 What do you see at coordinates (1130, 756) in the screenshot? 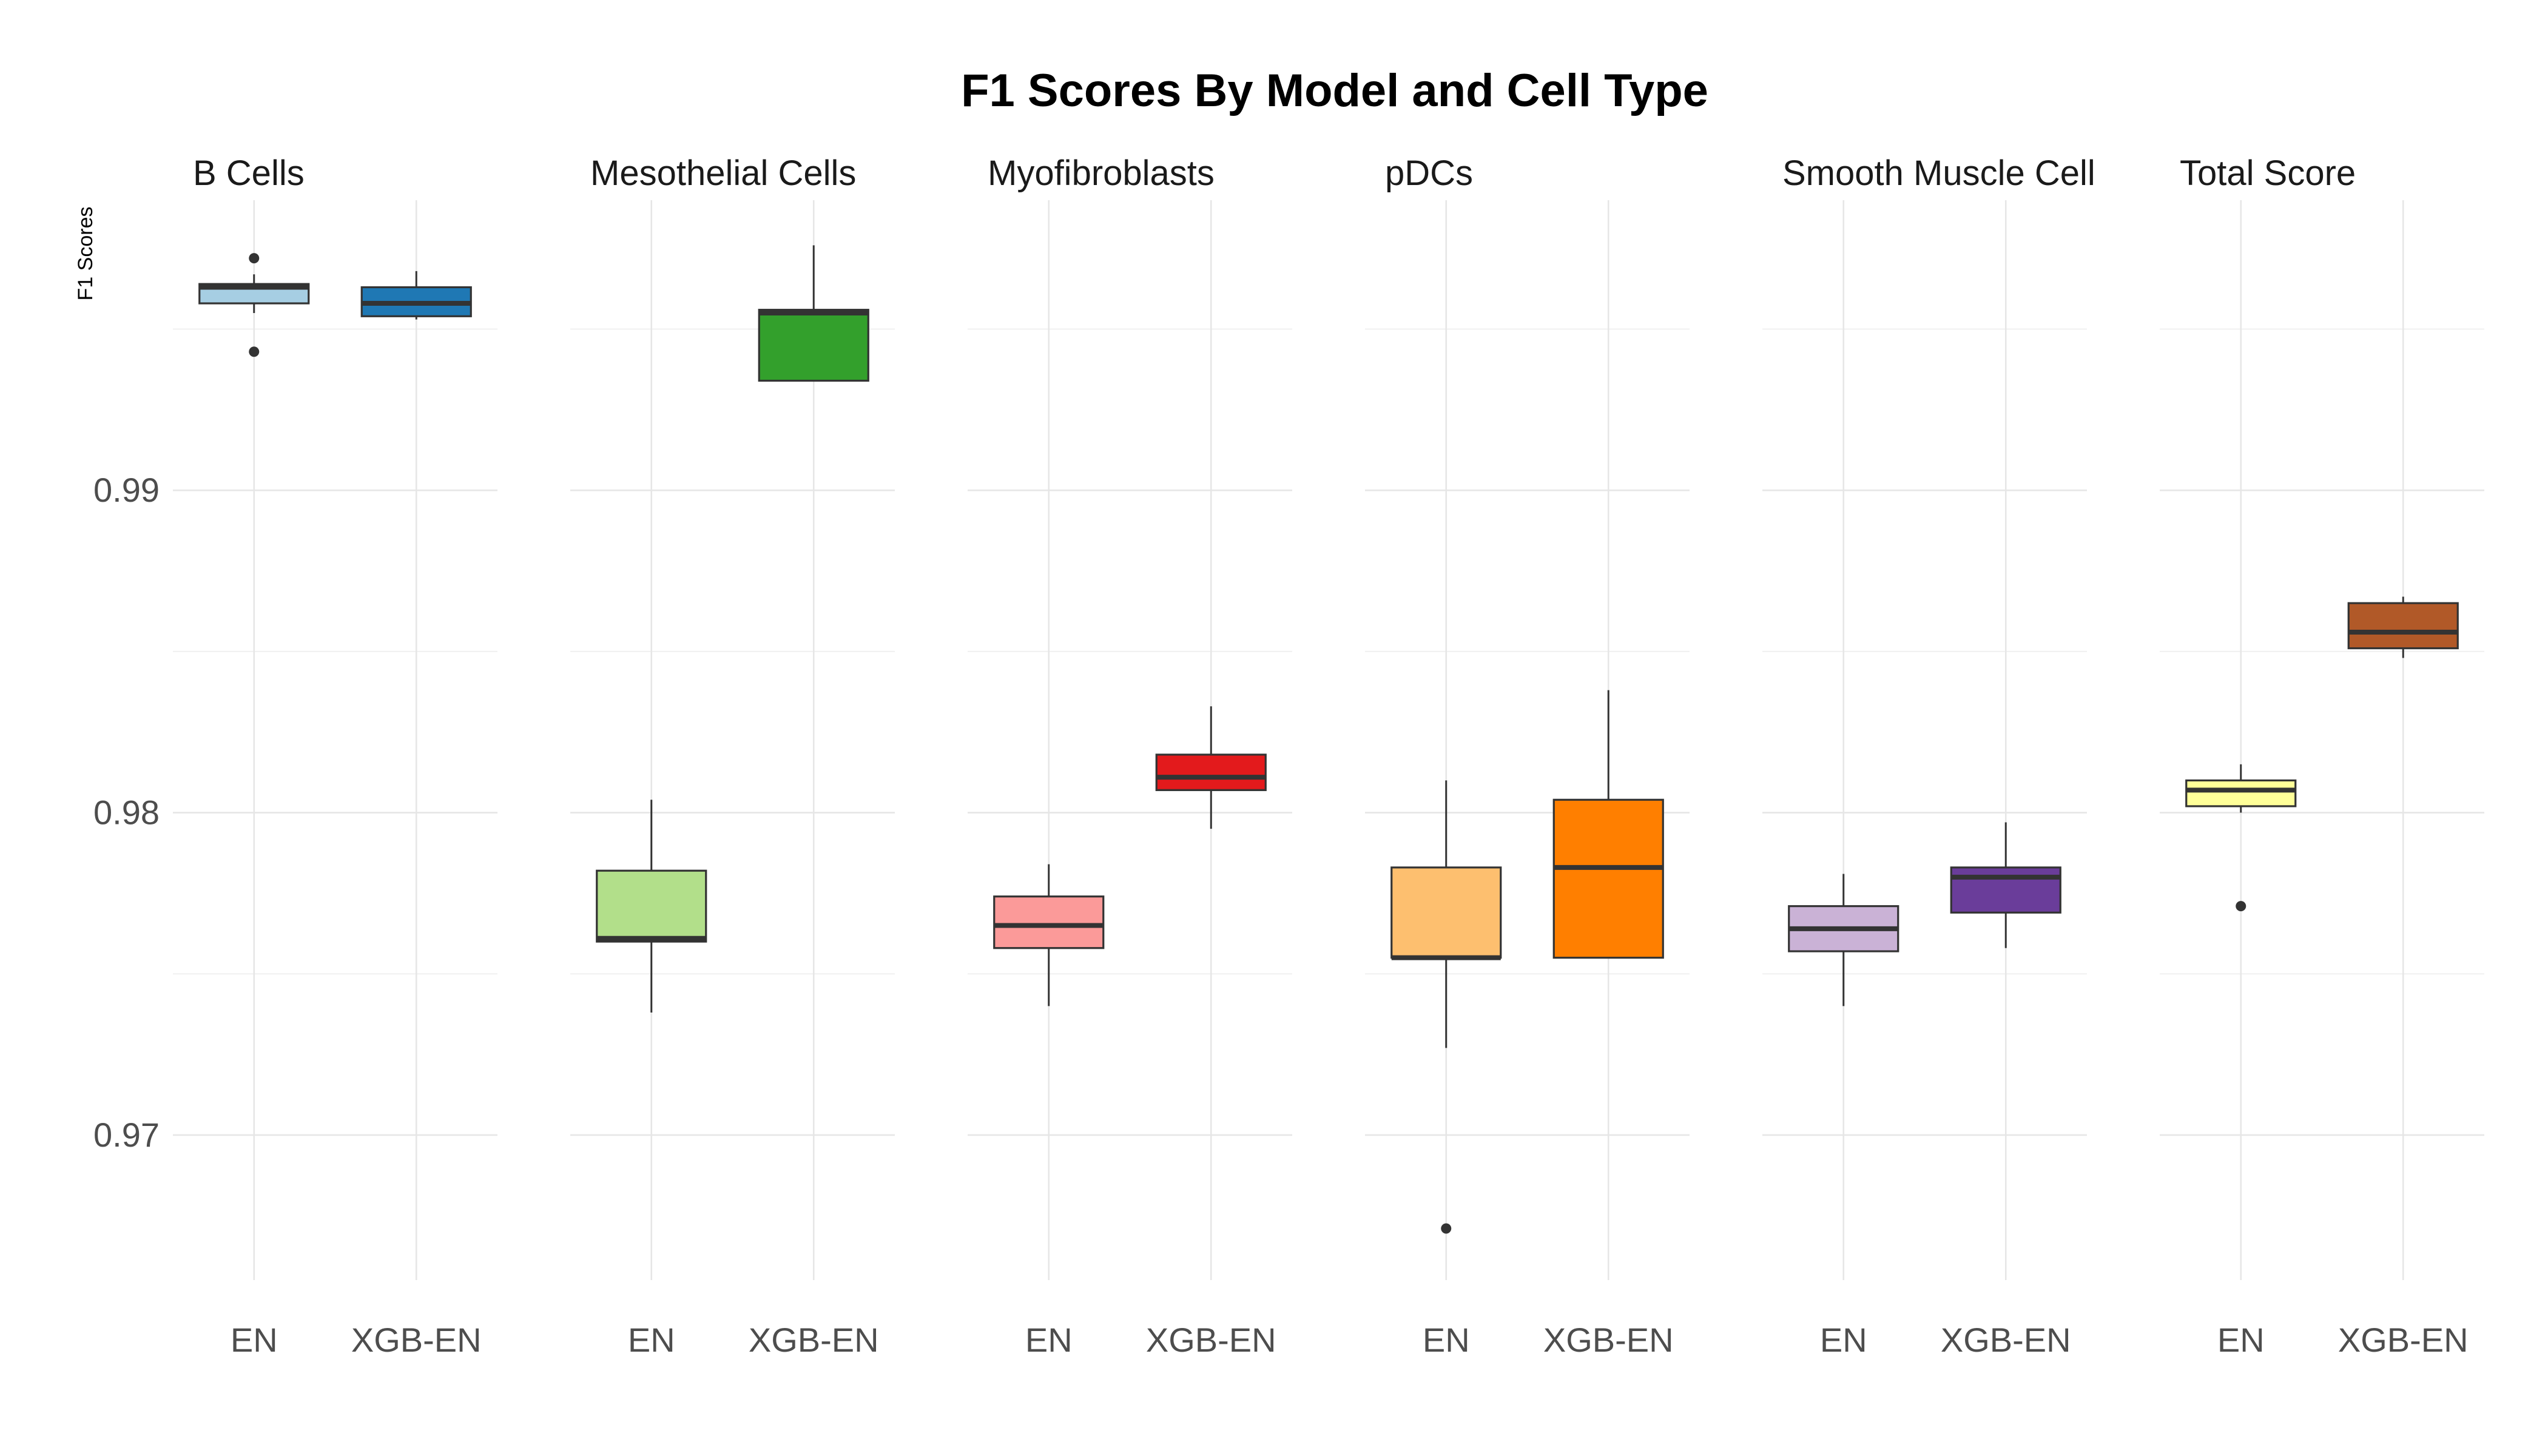
I see `facet-panel: Myofibroblasts EN XGB-EN` at bounding box center [1130, 756].